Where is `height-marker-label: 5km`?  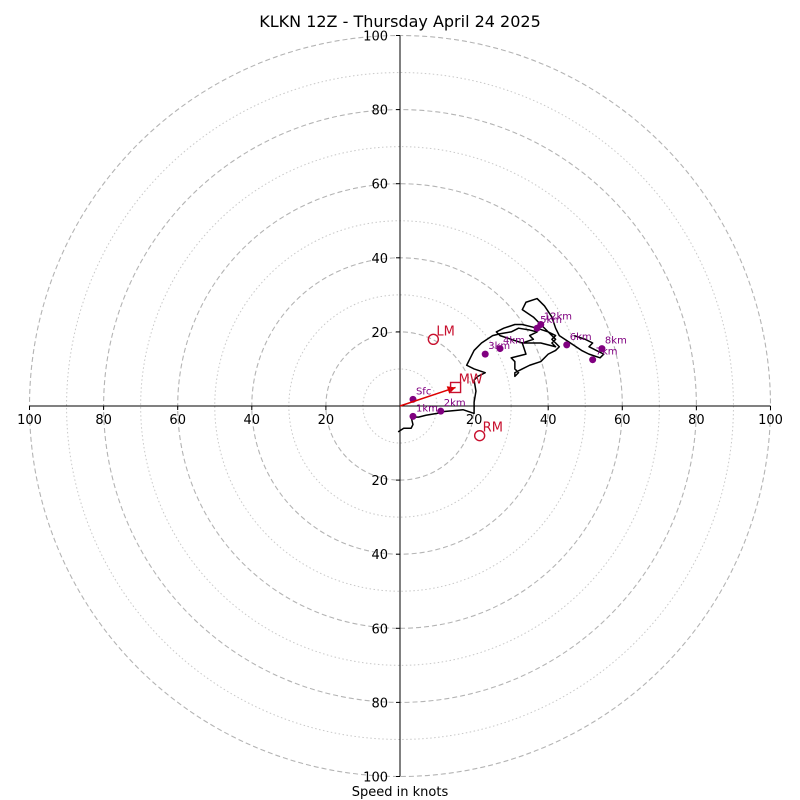 height-marker-label: 5km is located at coordinates (551, 320).